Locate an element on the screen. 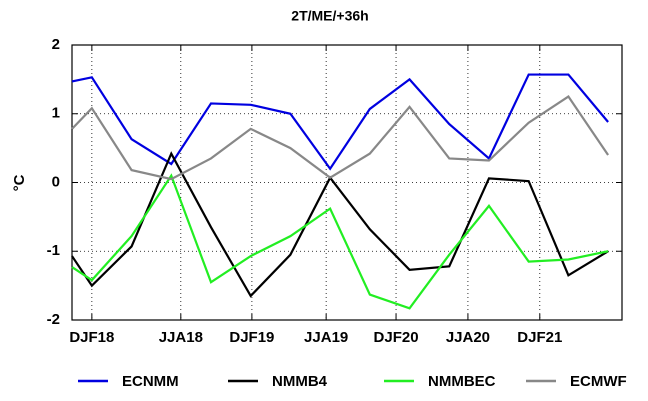  y-tick-label: -1 is located at coordinates (53, 250).